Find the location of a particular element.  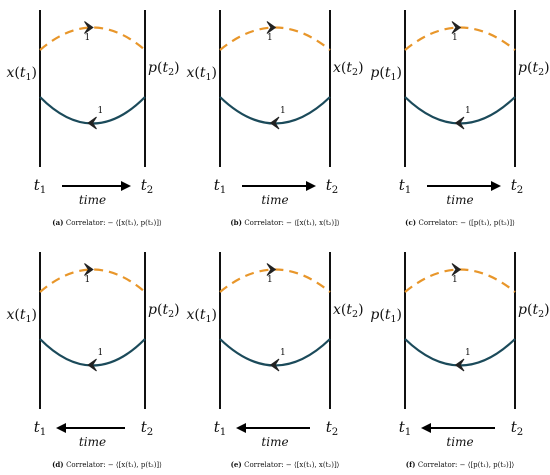

caption: (a) Correlator: − ⟨[x(t₁), p(t₂)]⟩ is located at coordinates (107, 222).